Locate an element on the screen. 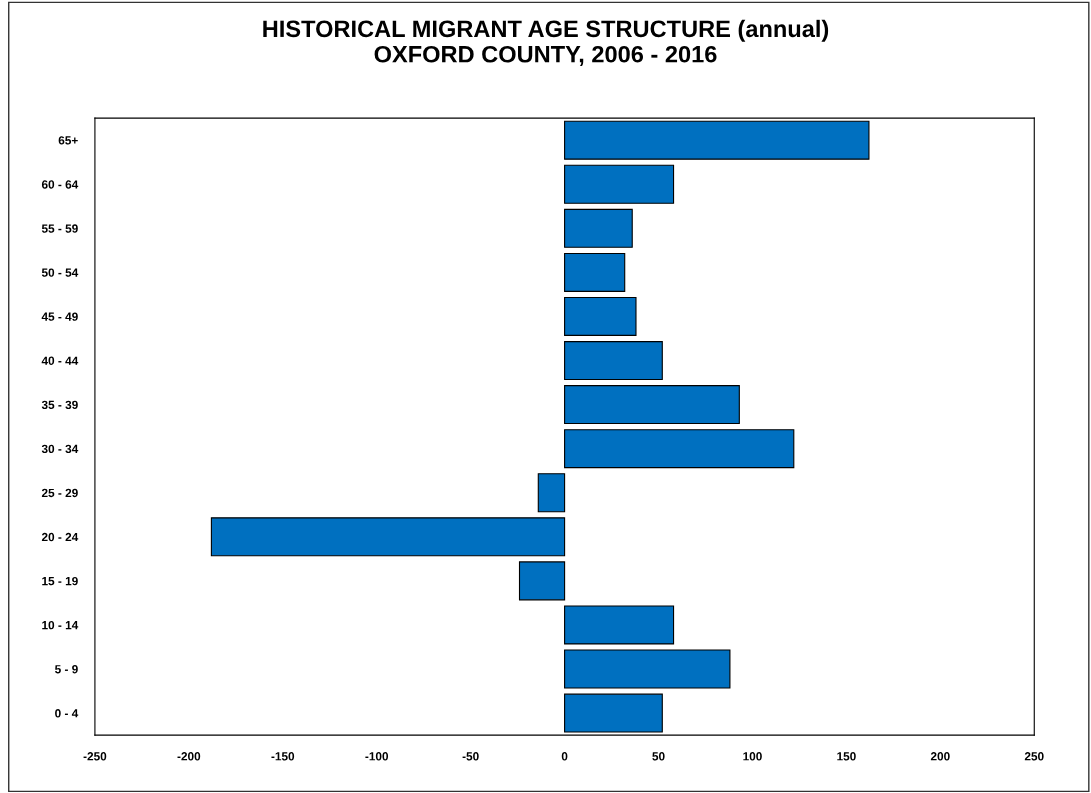 This screenshot has width=1091, height=793. x-tick-label: -50 is located at coordinates (470, 756).